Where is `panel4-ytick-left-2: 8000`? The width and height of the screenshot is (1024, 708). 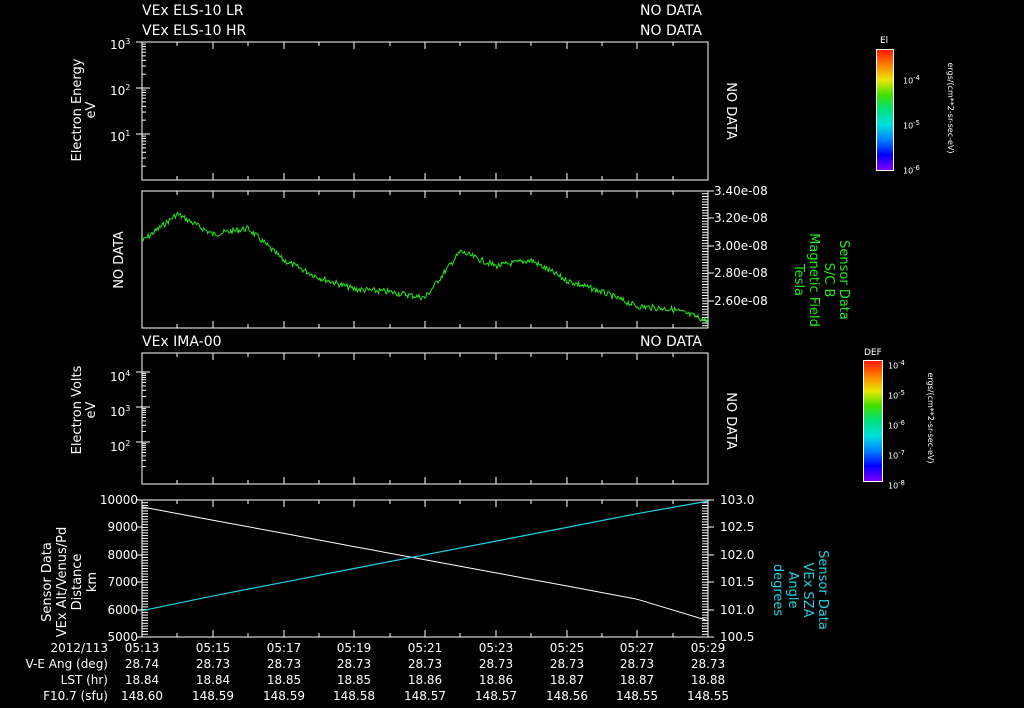 panel4-ytick-left-2: 8000 is located at coordinates (122, 555).